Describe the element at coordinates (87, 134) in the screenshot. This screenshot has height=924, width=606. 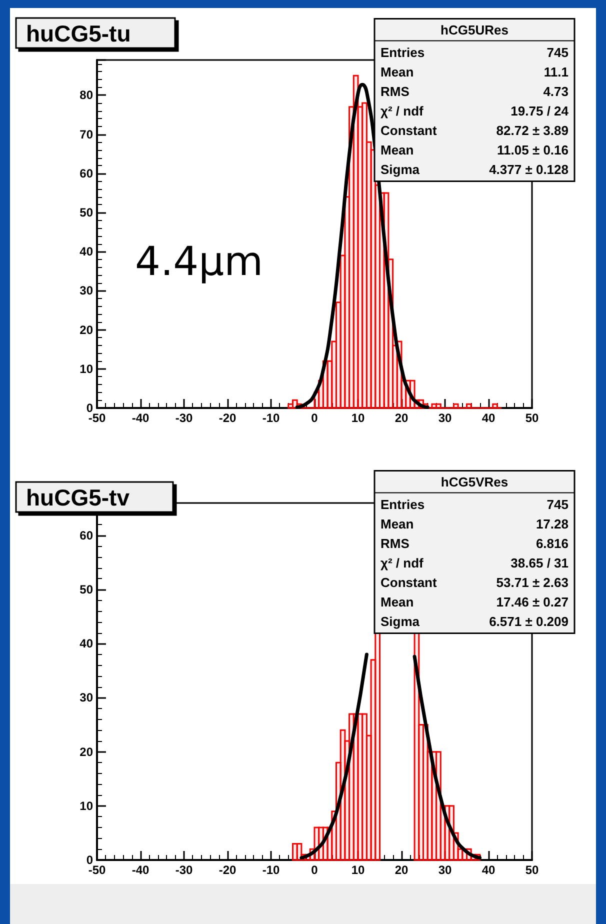
I see `y-tick-label: 70` at that location.